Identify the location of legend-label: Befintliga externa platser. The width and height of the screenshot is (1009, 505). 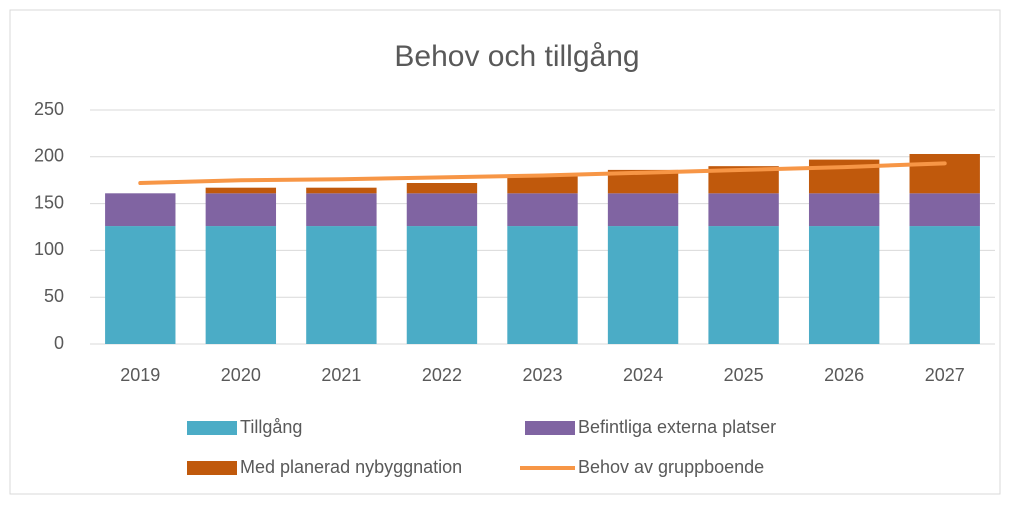
(677, 427).